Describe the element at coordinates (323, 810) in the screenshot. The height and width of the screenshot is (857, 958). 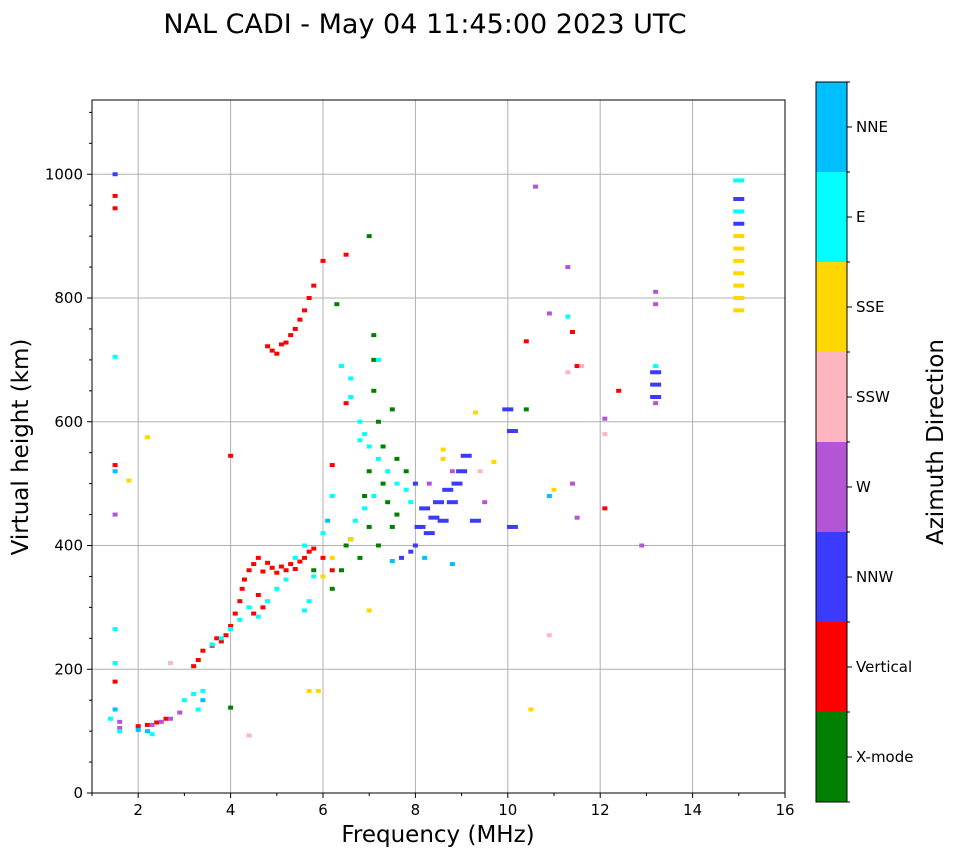
I see `x-tick-label: 6` at that location.